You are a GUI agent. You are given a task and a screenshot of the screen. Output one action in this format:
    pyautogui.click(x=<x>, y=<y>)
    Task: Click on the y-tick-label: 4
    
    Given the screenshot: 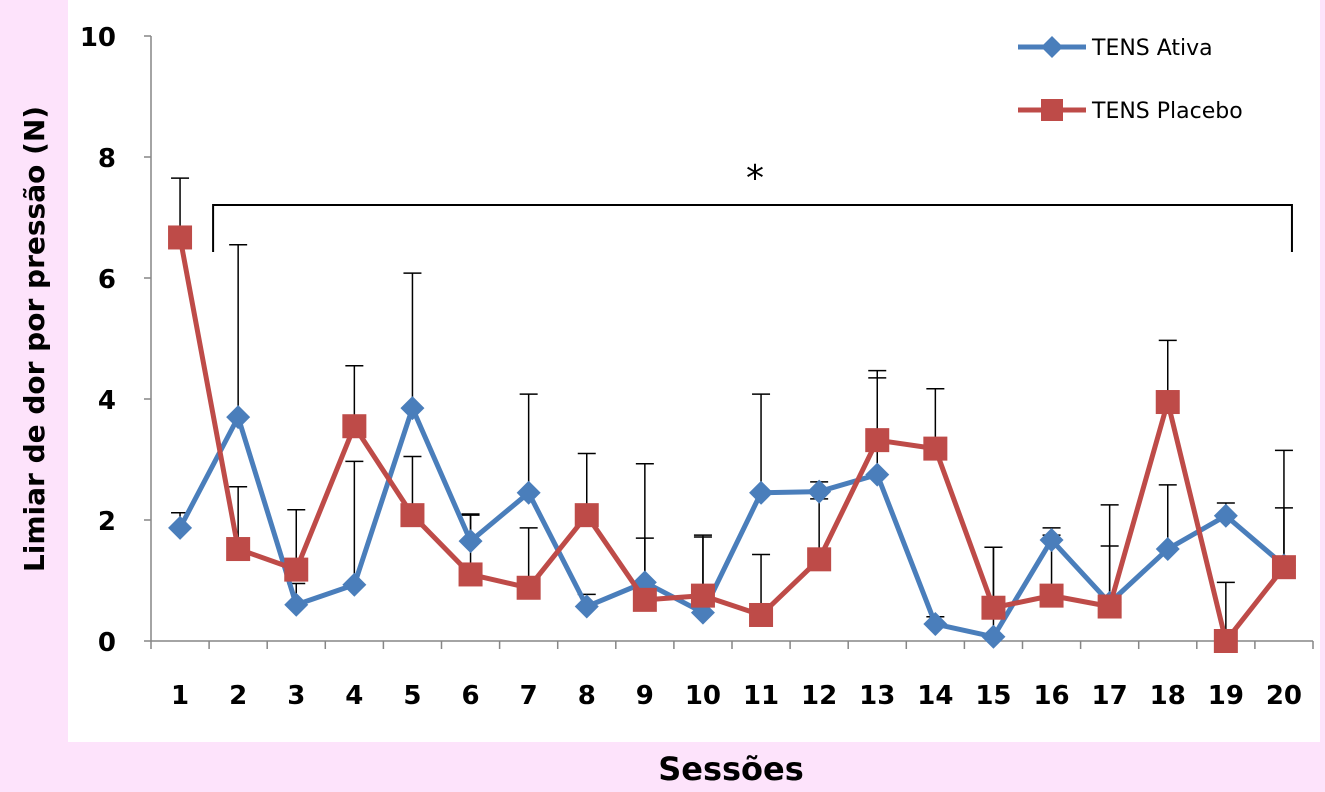 What is the action you would take?
    pyautogui.click(x=107, y=401)
    